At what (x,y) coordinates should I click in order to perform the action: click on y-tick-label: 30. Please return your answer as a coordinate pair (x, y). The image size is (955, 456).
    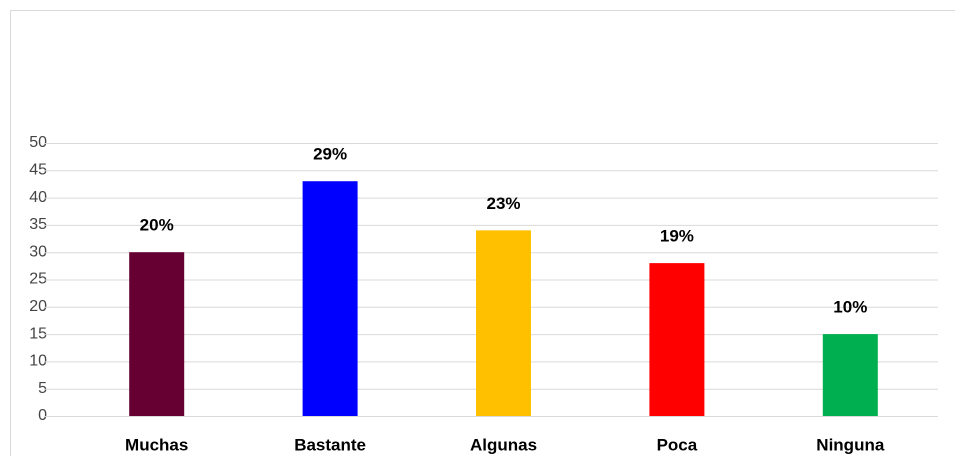
    Looking at the image, I should click on (38, 251).